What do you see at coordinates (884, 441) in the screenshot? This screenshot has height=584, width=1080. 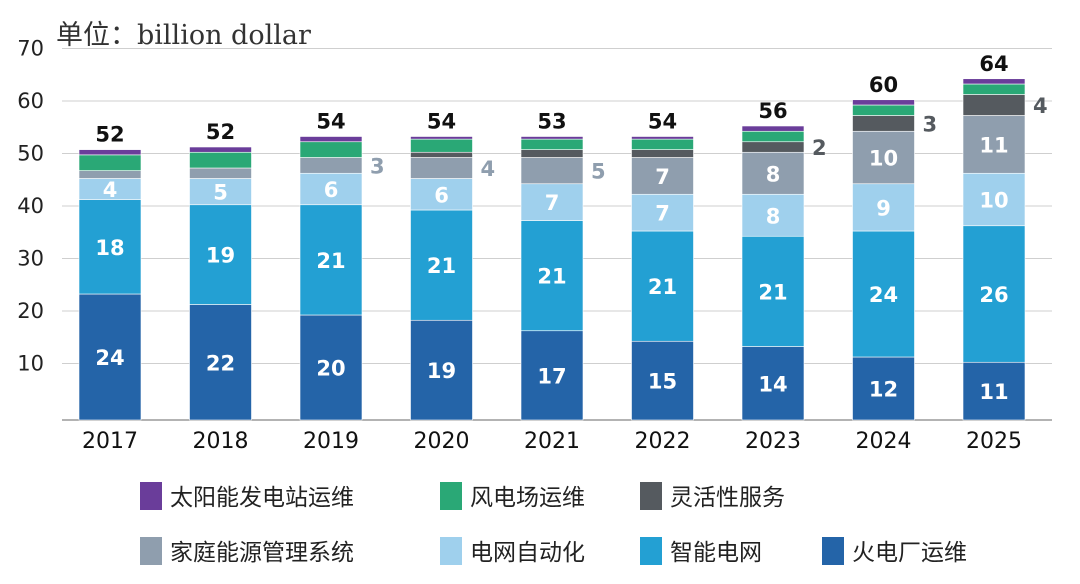 I see `x-tick-2024: 2024` at bounding box center [884, 441].